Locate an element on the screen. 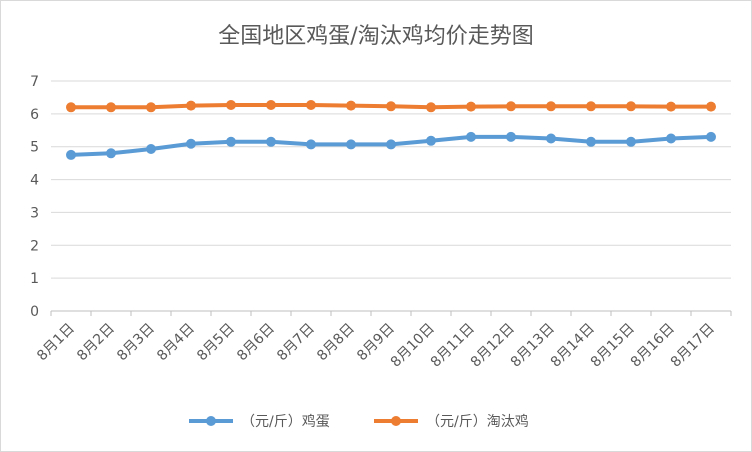 The height and width of the screenshot is (452, 752). y-tick-label: 6 is located at coordinates (34, 115).